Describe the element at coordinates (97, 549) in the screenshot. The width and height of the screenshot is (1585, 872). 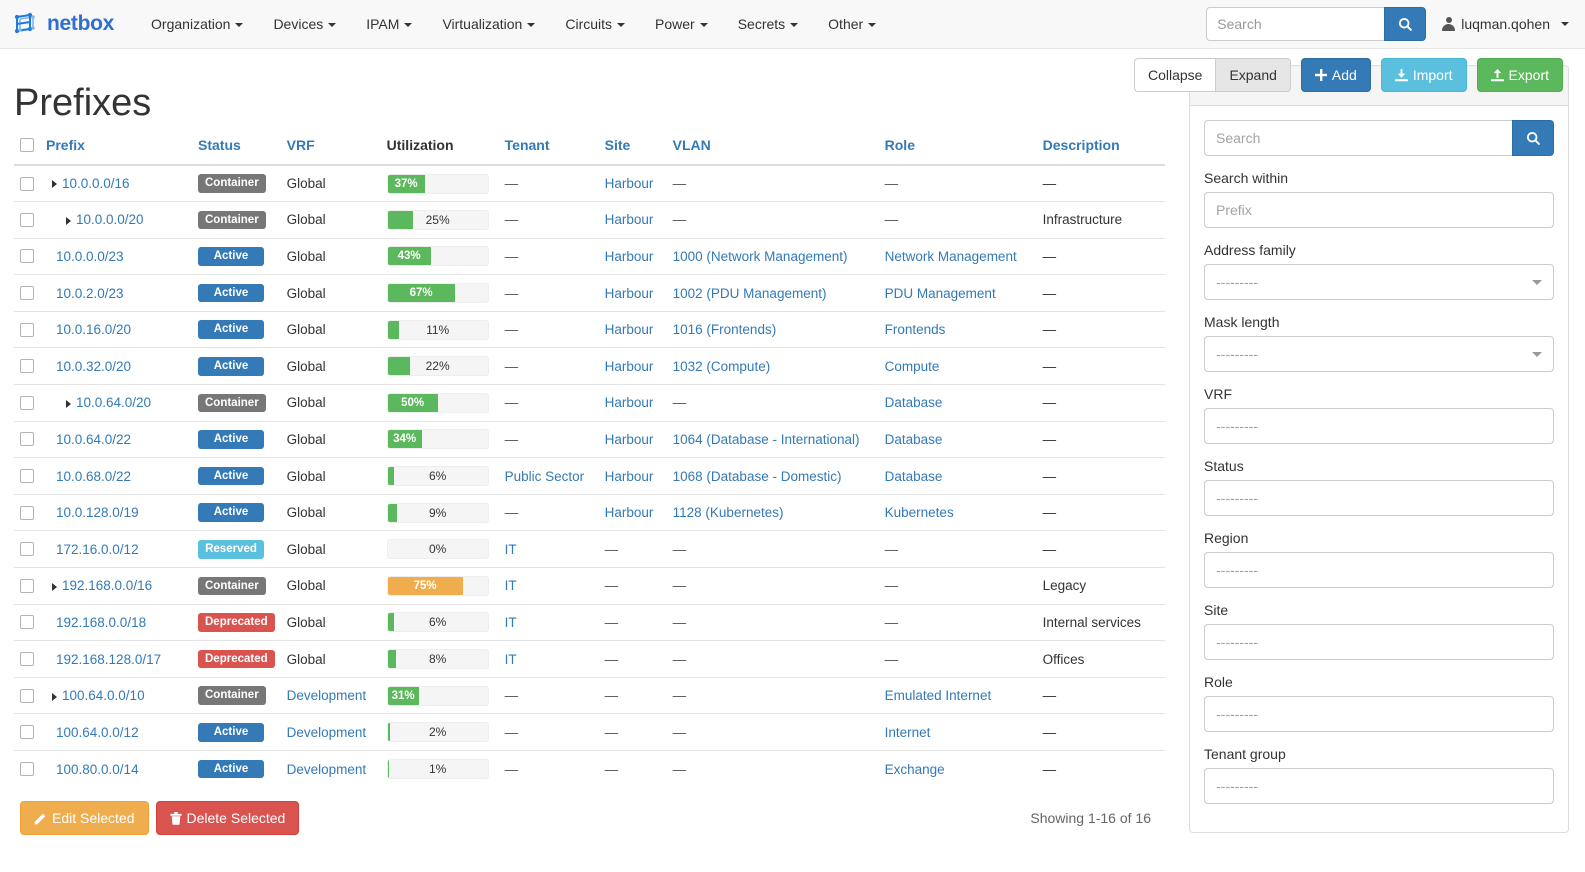
I see `prefix-link: 172.16.0.0/12` at that location.